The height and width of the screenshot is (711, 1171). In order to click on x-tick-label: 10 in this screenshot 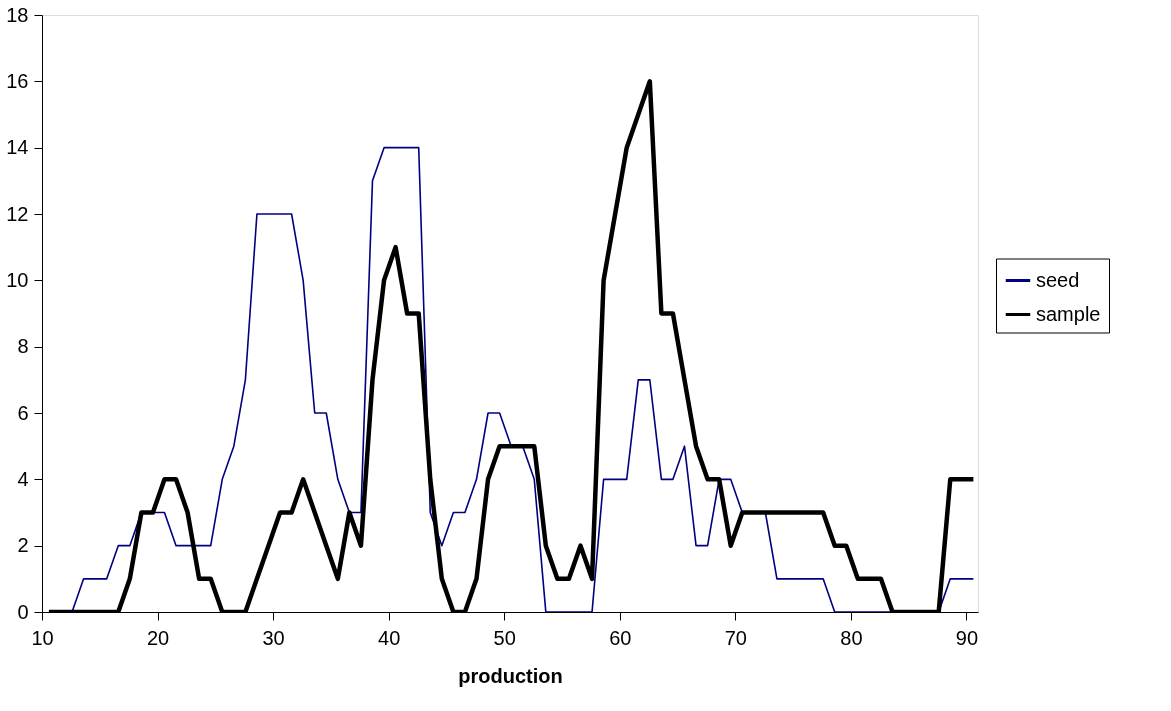, I will do `click(42, 637)`.